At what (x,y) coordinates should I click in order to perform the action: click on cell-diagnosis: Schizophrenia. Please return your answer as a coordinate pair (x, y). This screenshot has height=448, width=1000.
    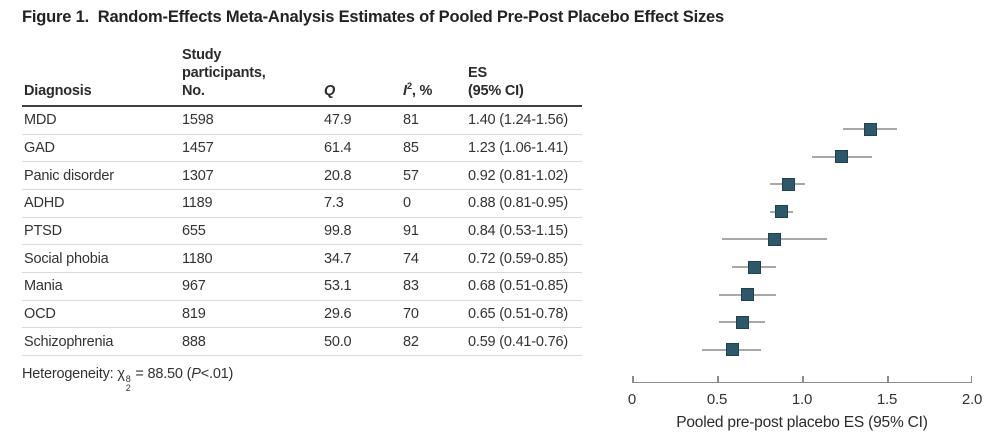
    Looking at the image, I should click on (101, 342).